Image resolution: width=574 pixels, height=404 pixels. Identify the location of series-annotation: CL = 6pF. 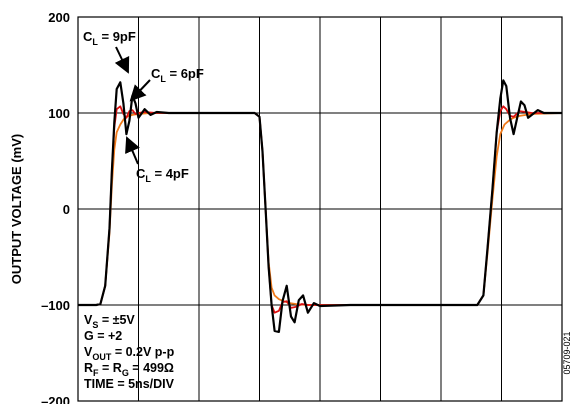
(177, 75).